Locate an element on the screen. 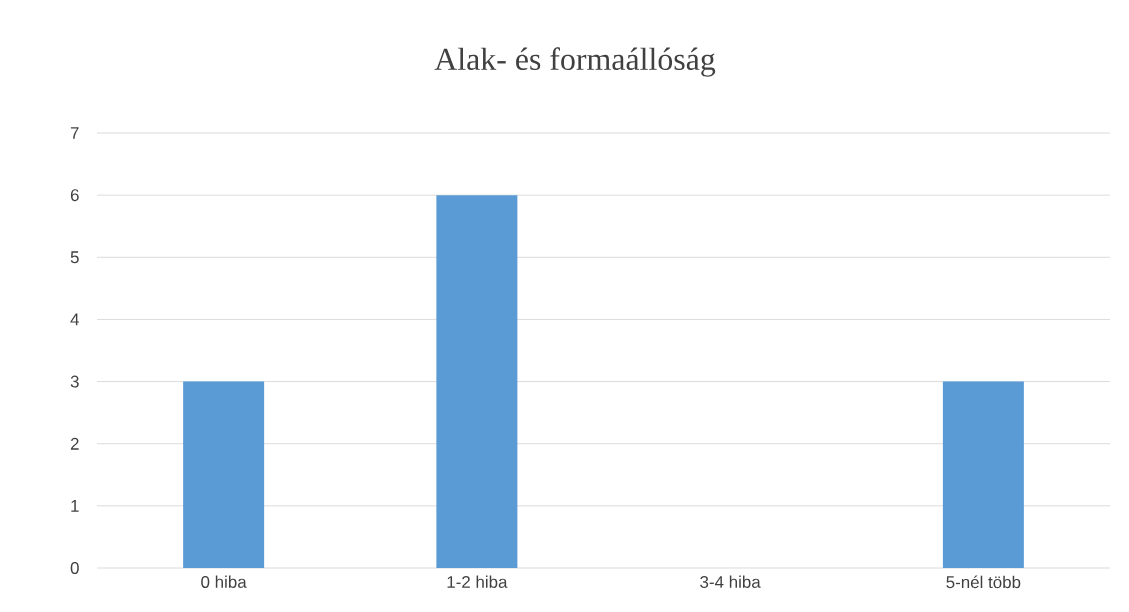  chart-title: Alak- és formaállóság is located at coordinates (575, 62).